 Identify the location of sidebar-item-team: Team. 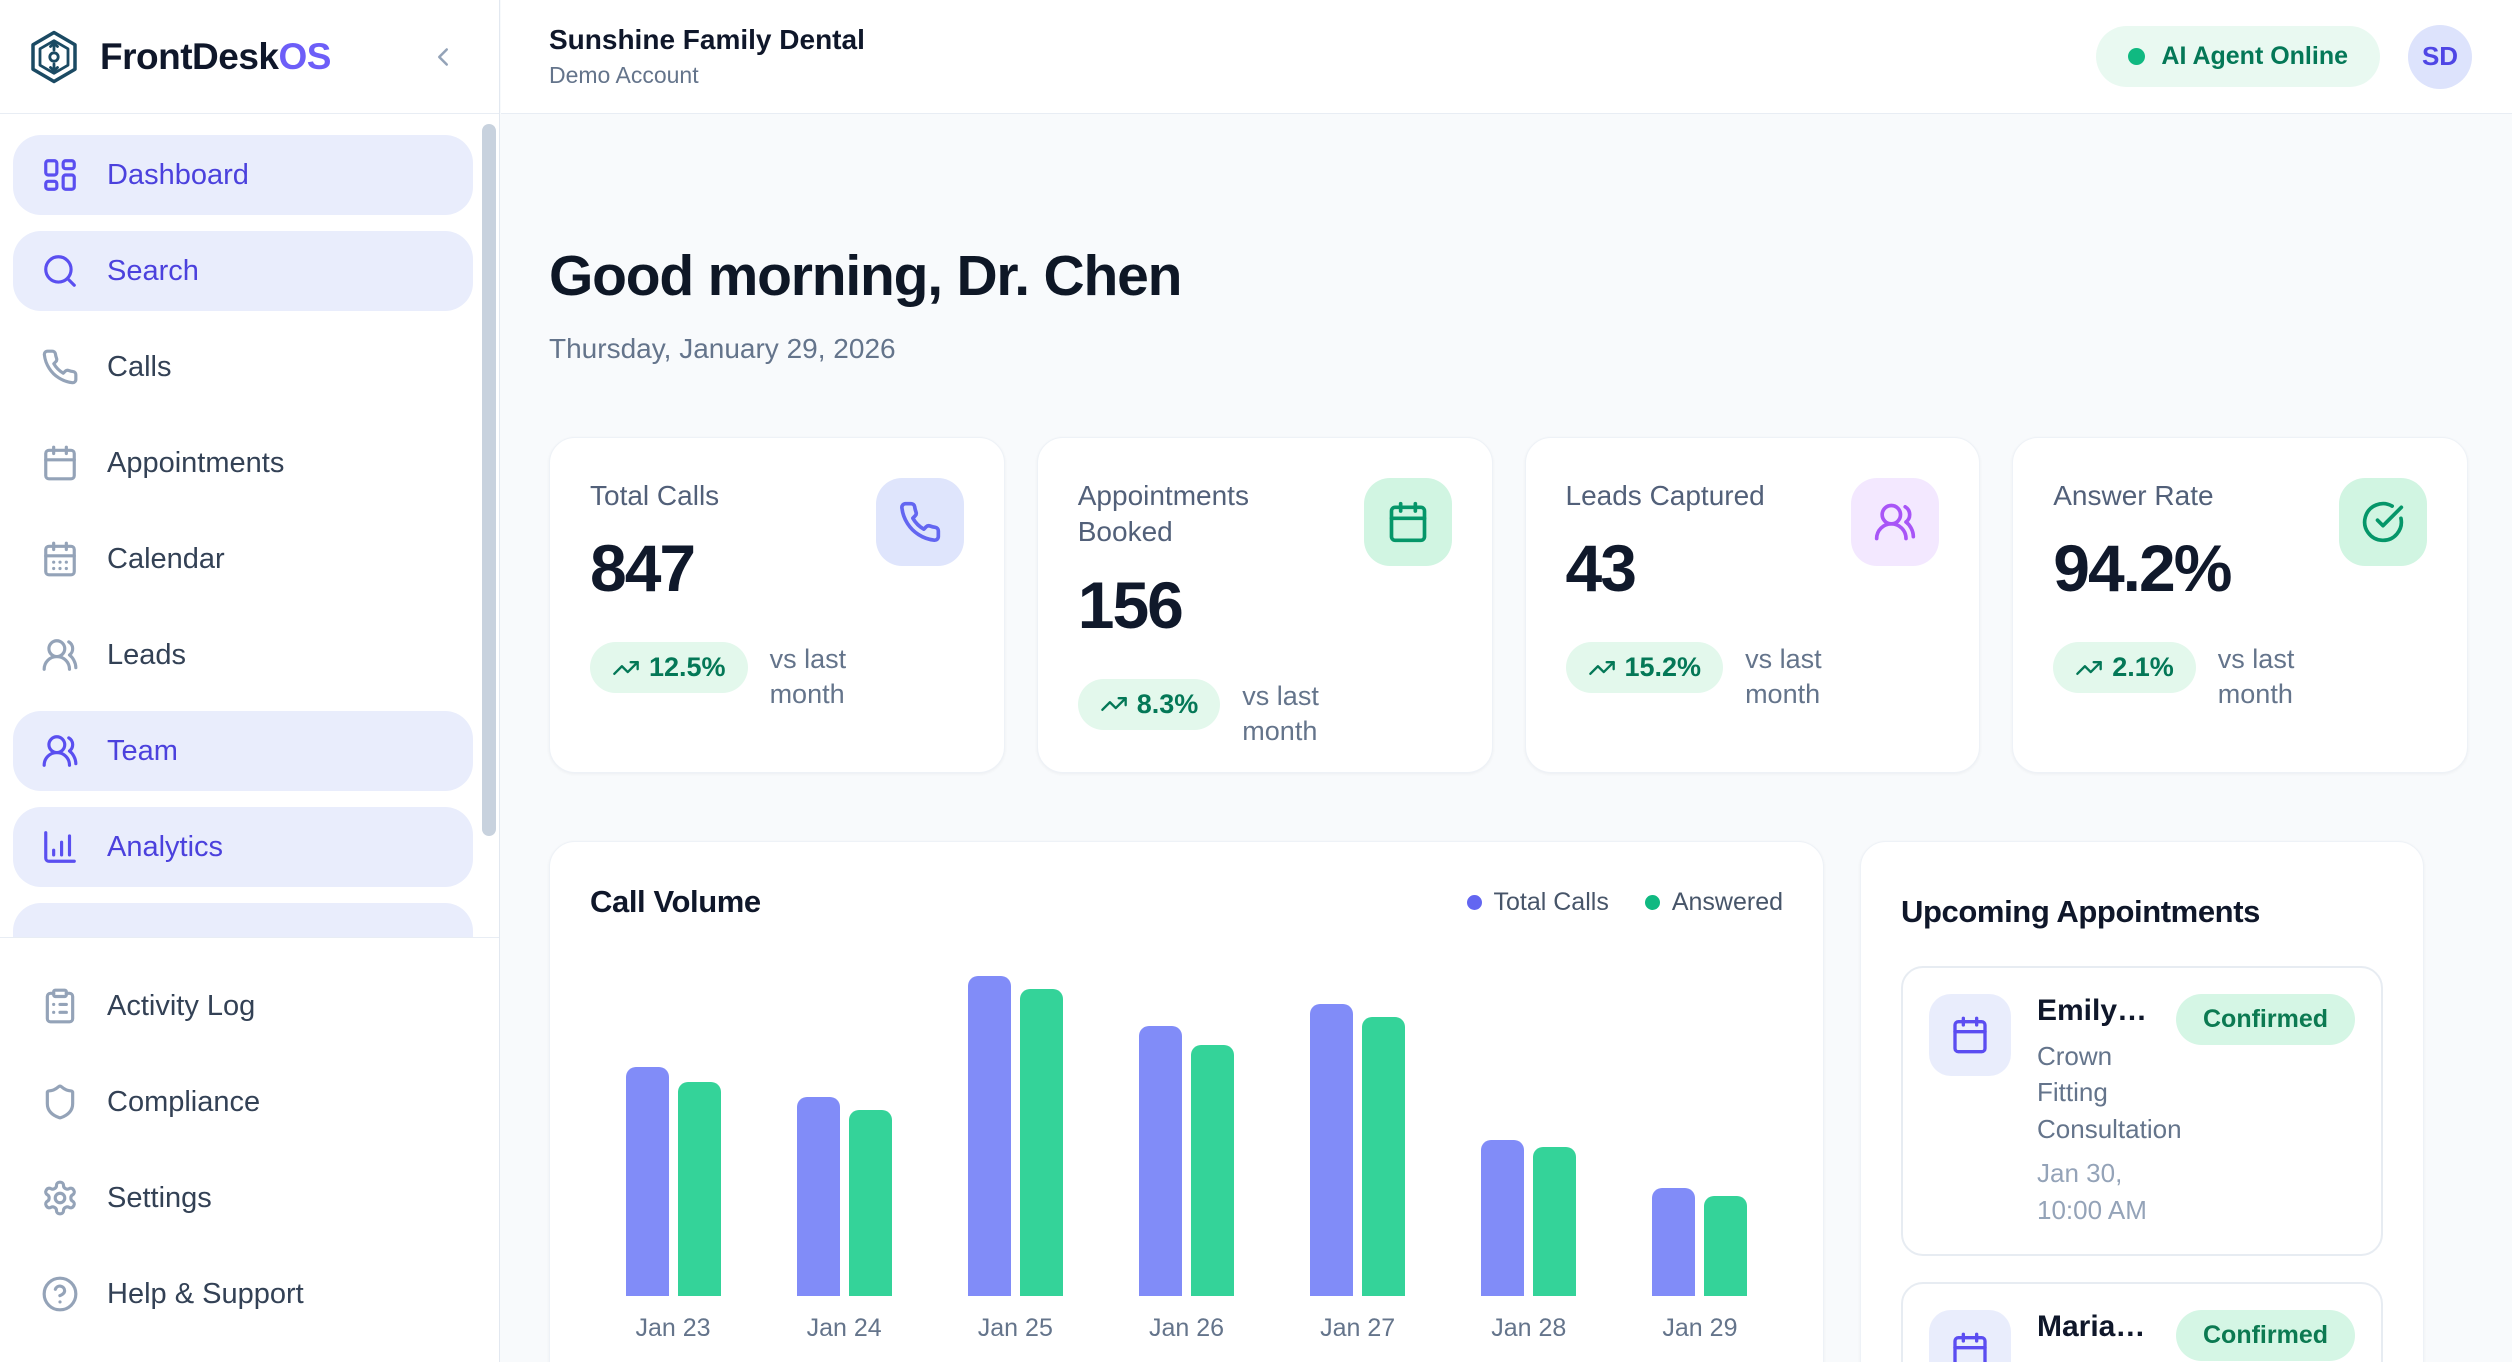
(243, 751).